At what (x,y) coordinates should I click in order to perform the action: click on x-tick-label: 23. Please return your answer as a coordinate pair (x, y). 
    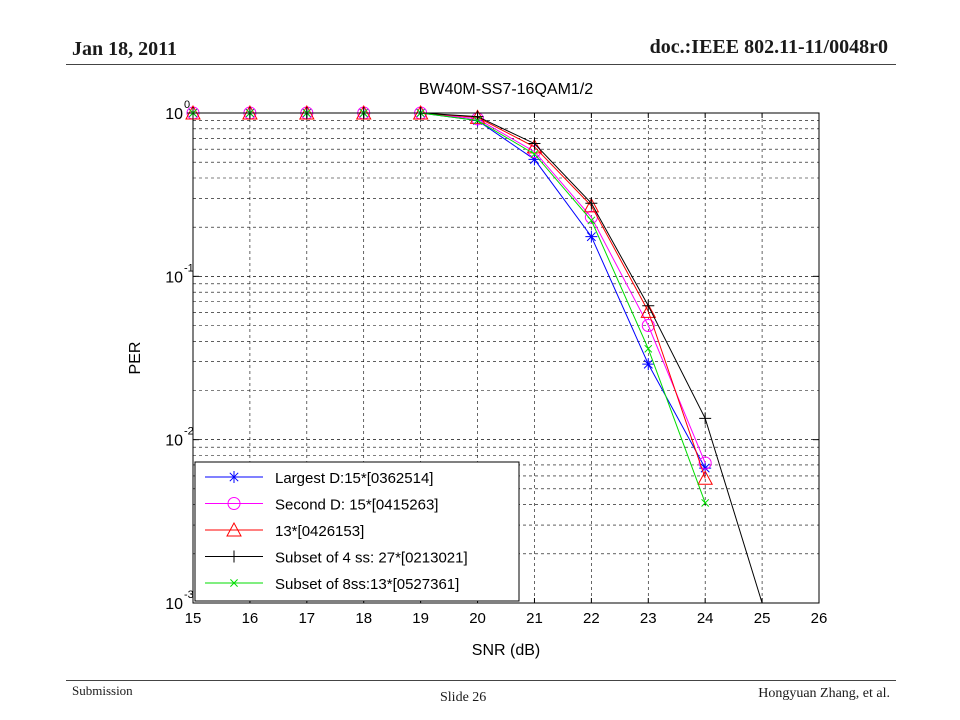
    Looking at the image, I should click on (648, 618).